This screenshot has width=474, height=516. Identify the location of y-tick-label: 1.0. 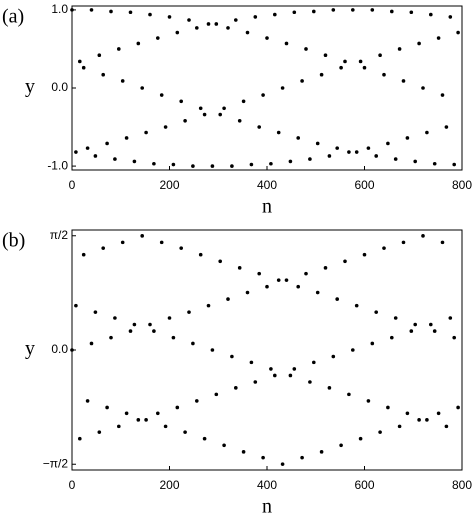
(59, 9).